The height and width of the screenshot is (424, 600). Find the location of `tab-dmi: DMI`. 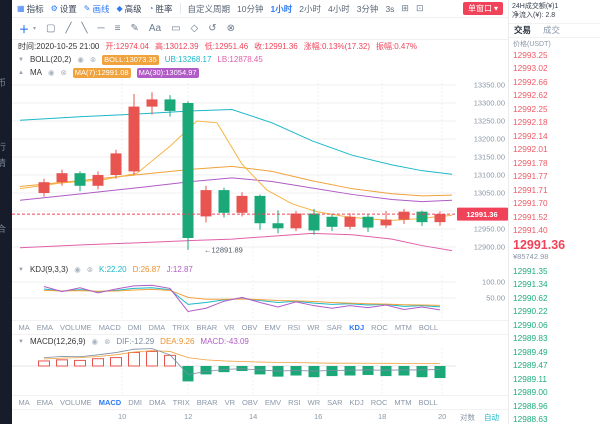

tab-dmi: DMI is located at coordinates (135, 402).